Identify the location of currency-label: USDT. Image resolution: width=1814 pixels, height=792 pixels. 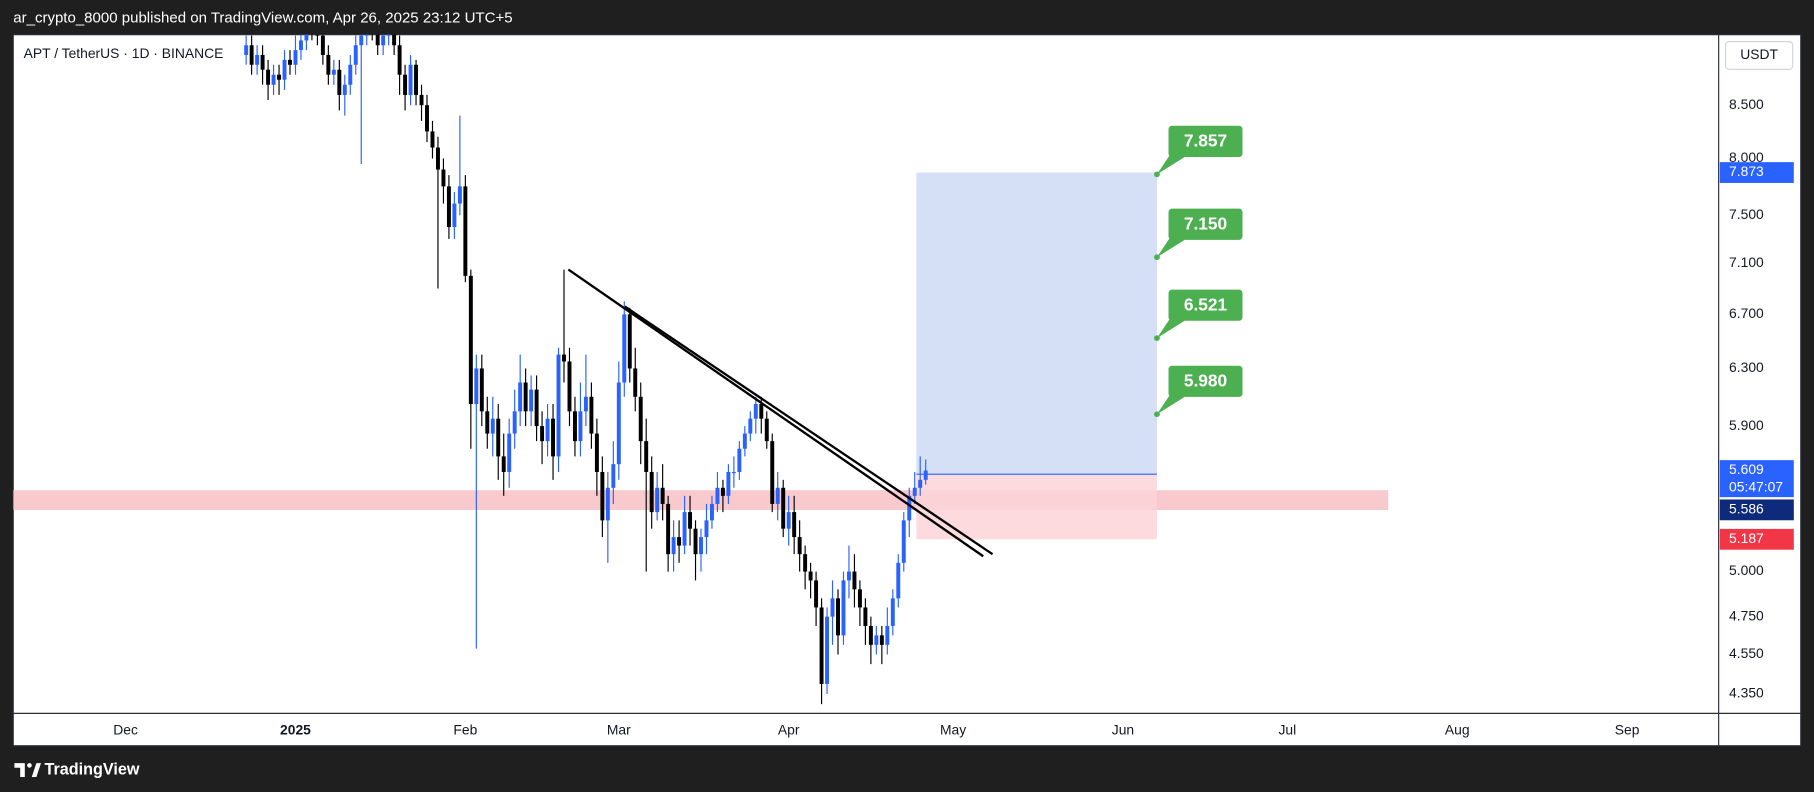
(1759, 54).